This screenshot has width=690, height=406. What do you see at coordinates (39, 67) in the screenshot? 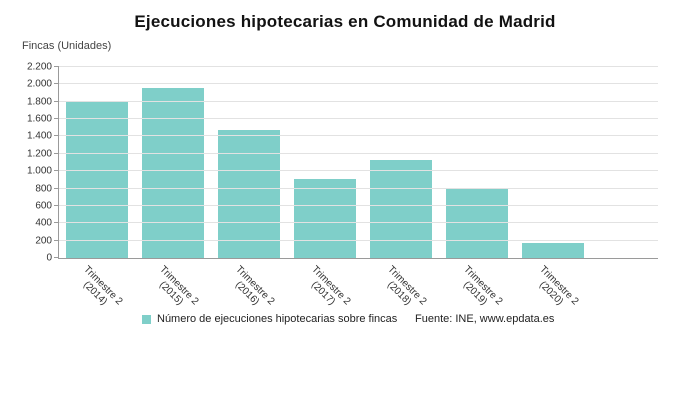
I see `y-tick-label: 2.200` at bounding box center [39, 67].